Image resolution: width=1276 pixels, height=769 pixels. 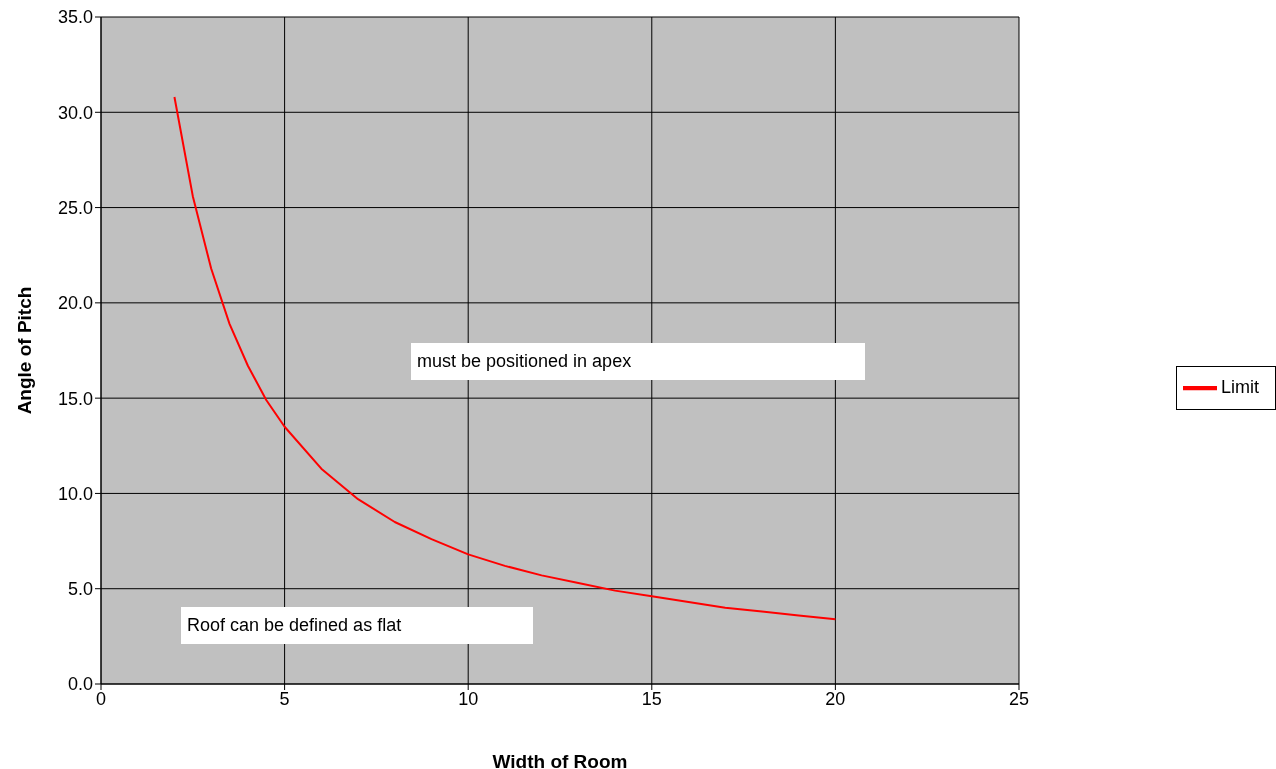 What do you see at coordinates (24, 350) in the screenshot?
I see `y-axis-title: Angle of Pitch` at bounding box center [24, 350].